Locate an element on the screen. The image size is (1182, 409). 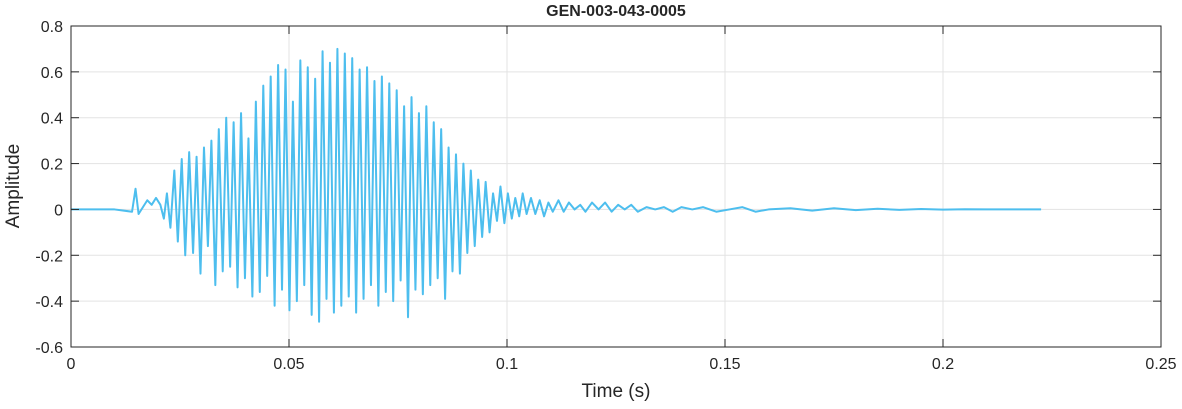
x-tick-label: 0.2 is located at coordinates (943, 364).